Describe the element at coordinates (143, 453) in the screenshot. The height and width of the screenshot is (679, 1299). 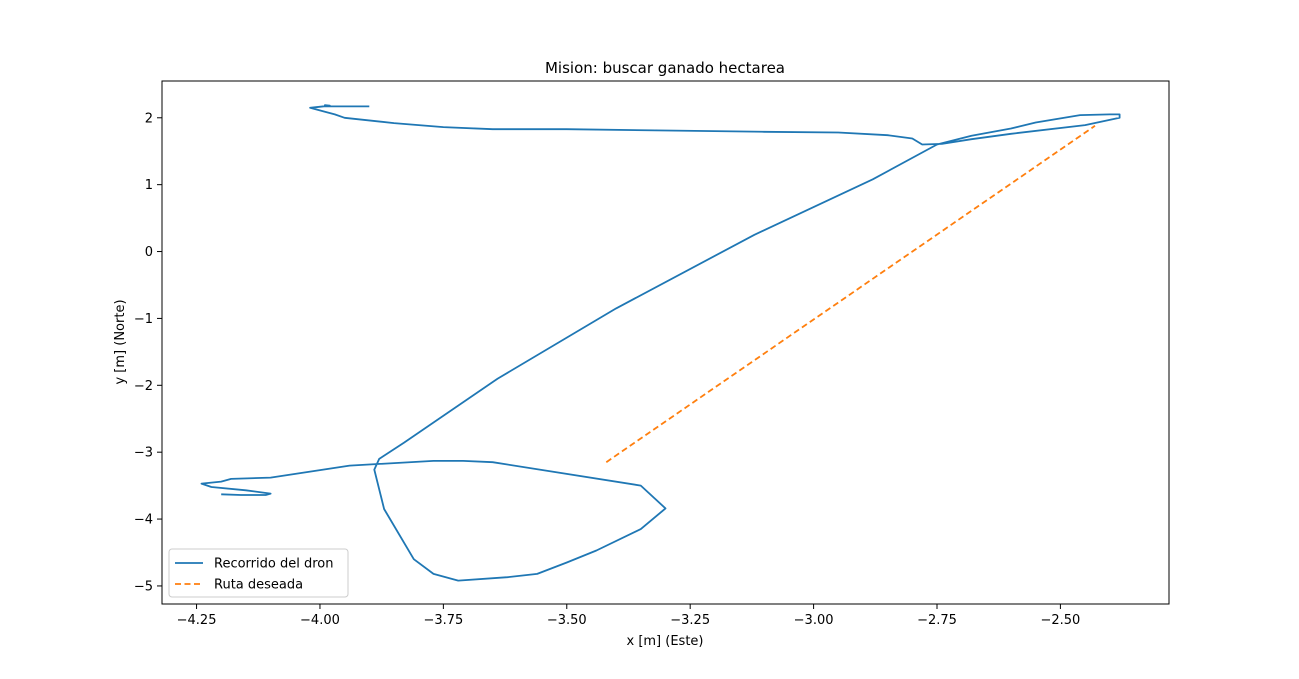
I see `y-tick-label: −3` at that location.